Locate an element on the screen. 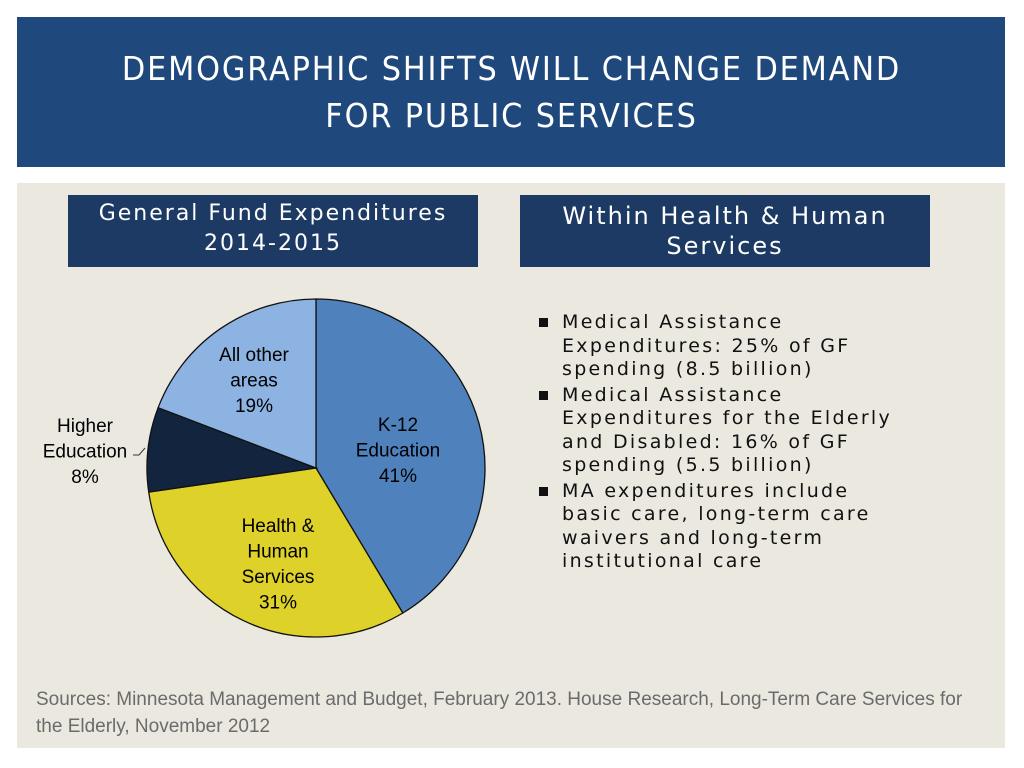  hhs-header-line-1: Within Health & Human is located at coordinates (725, 216).